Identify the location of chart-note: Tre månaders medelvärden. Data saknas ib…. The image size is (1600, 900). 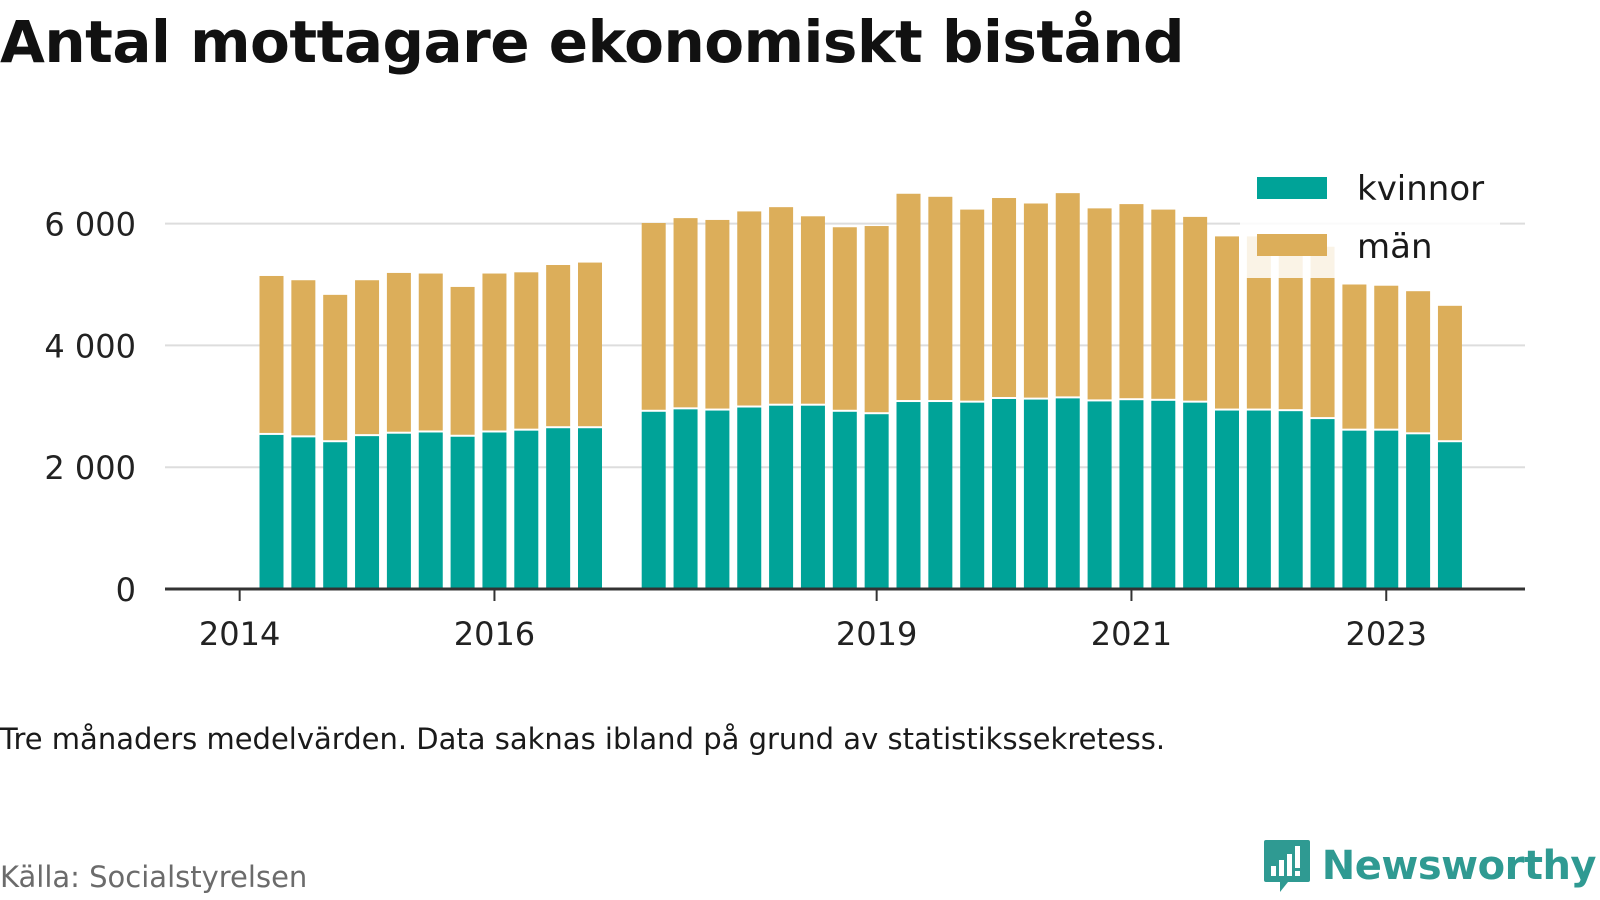
(583, 739).